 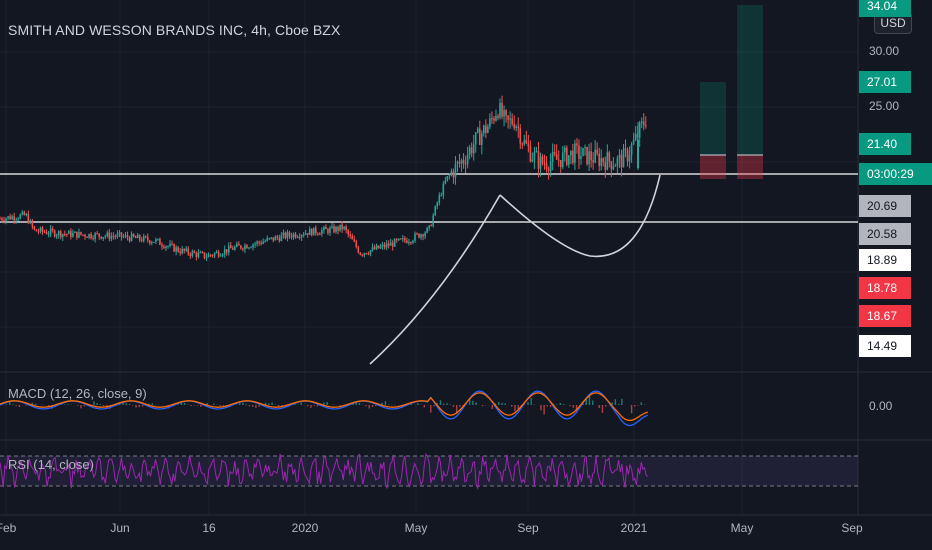 What do you see at coordinates (209, 528) in the screenshot?
I see `time-label-16: 16` at bounding box center [209, 528].